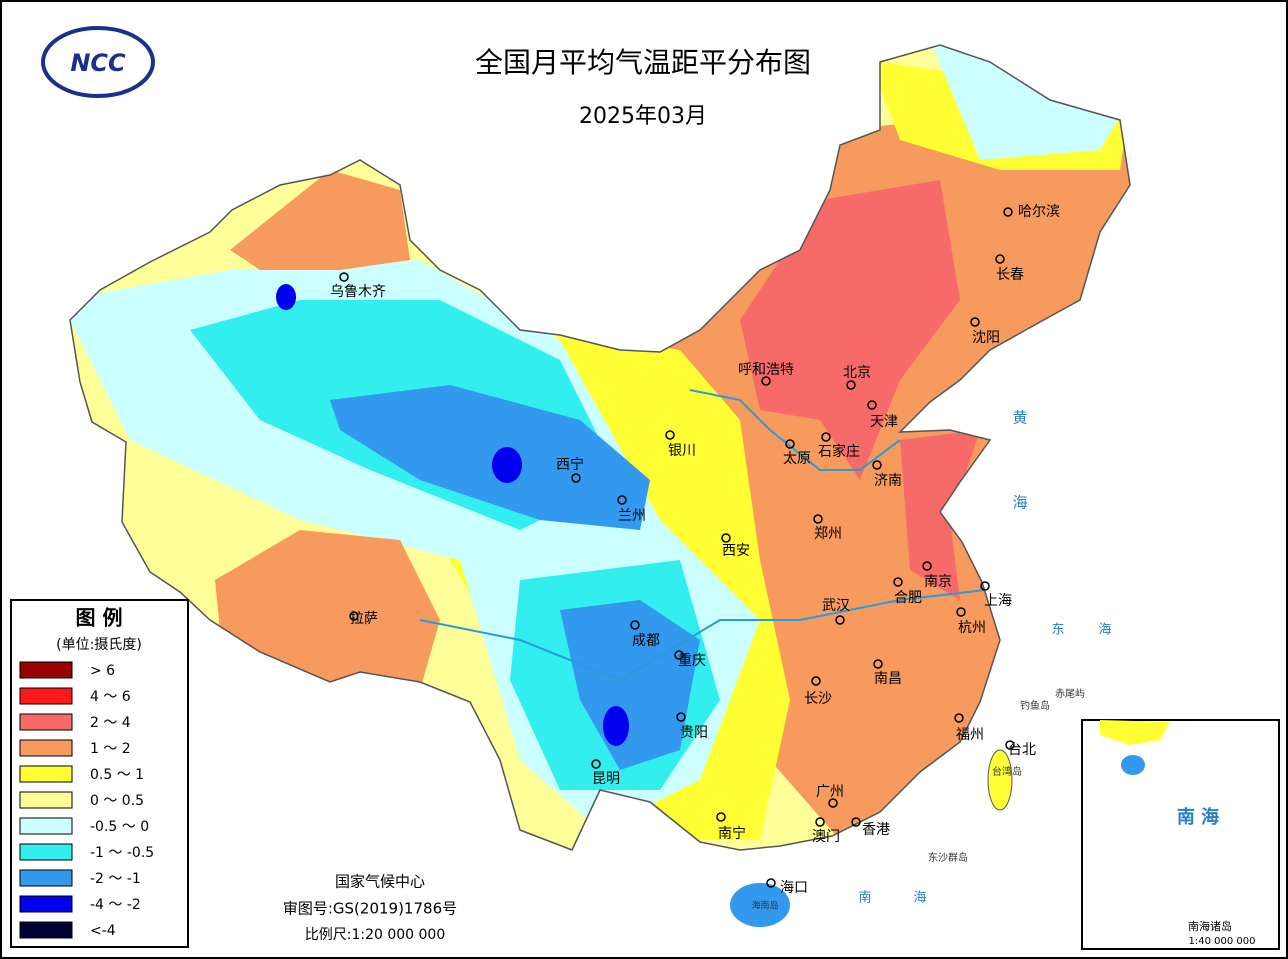 The width and height of the screenshot is (1288, 959). I want to click on logo-text: NCC, so click(98, 63).